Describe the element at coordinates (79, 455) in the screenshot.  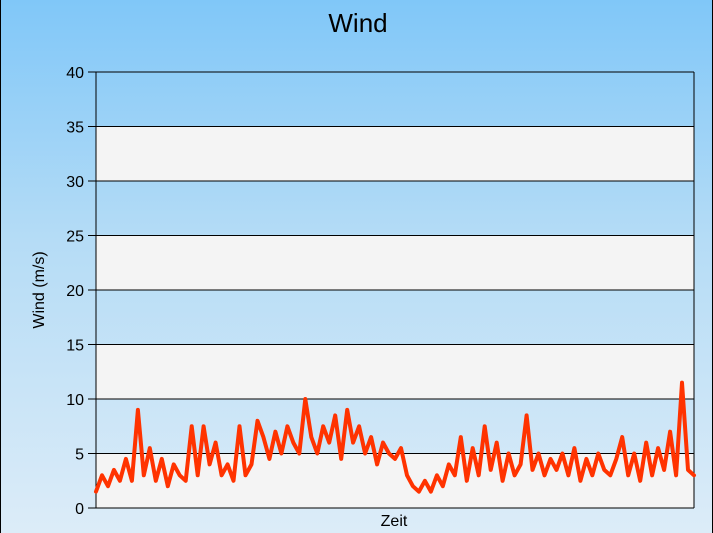
I see `y-tick-label: 5` at that location.